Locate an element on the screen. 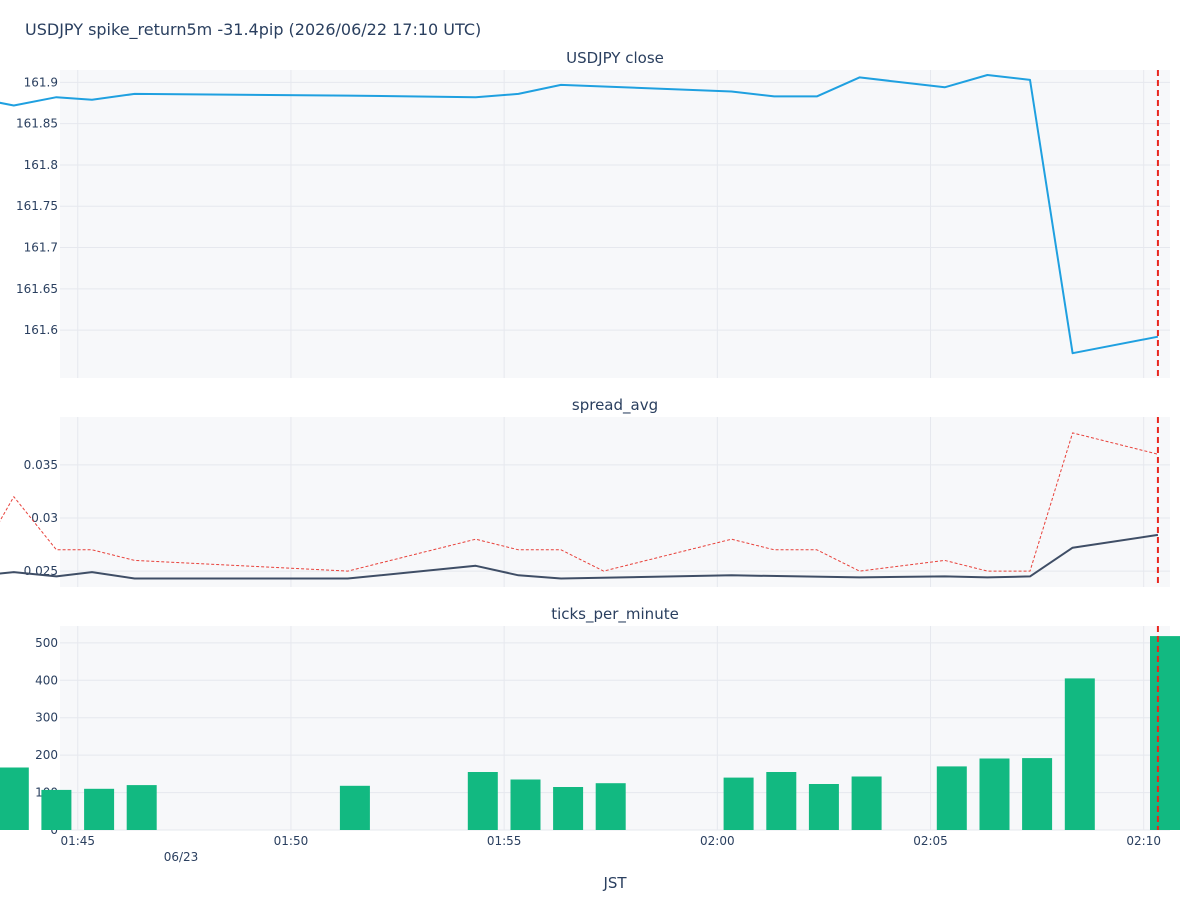  y-tick-label: 200 is located at coordinates (46, 755).